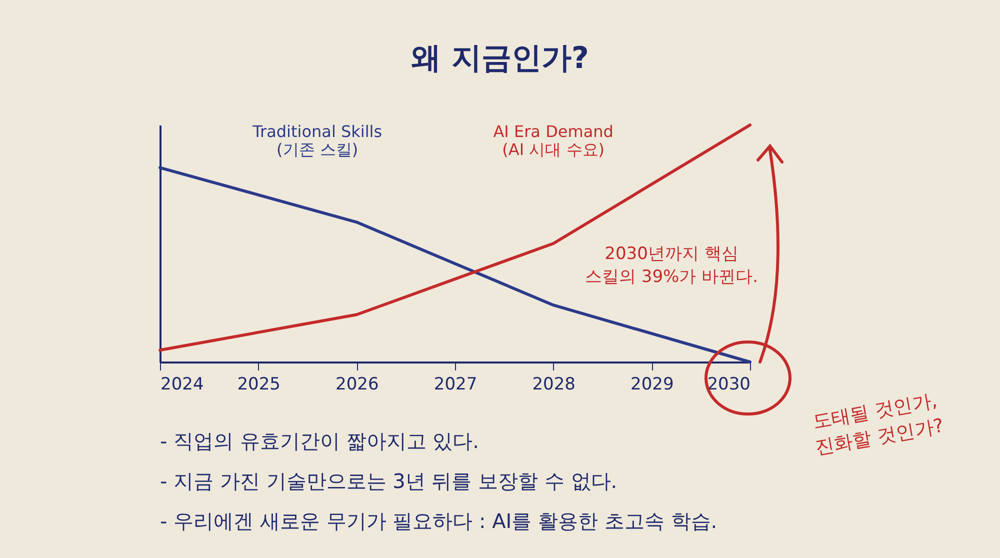 The width and height of the screenshot is (1000, 558). I want to click on text: AI Era Demand (AI 시대 수요), so click(553, 141).